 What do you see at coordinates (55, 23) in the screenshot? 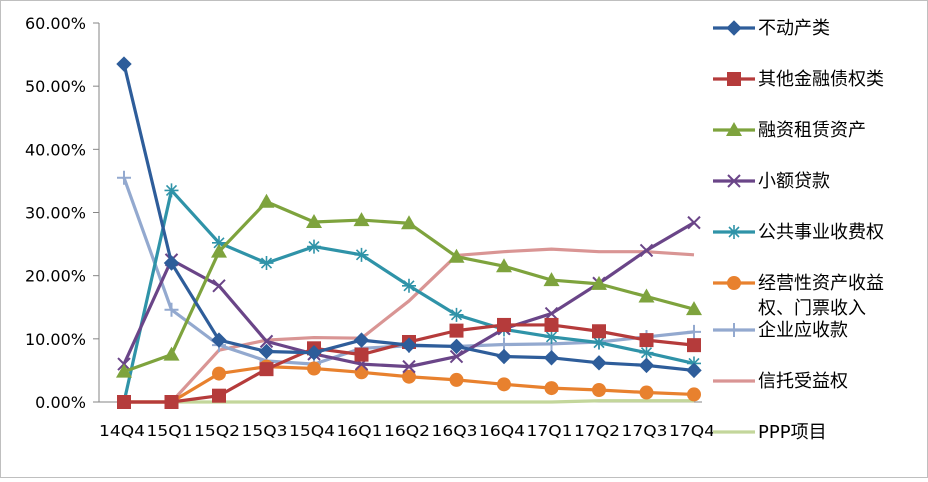
I see `y-tick-label: 60.00%` at bounding box center [55, 23].